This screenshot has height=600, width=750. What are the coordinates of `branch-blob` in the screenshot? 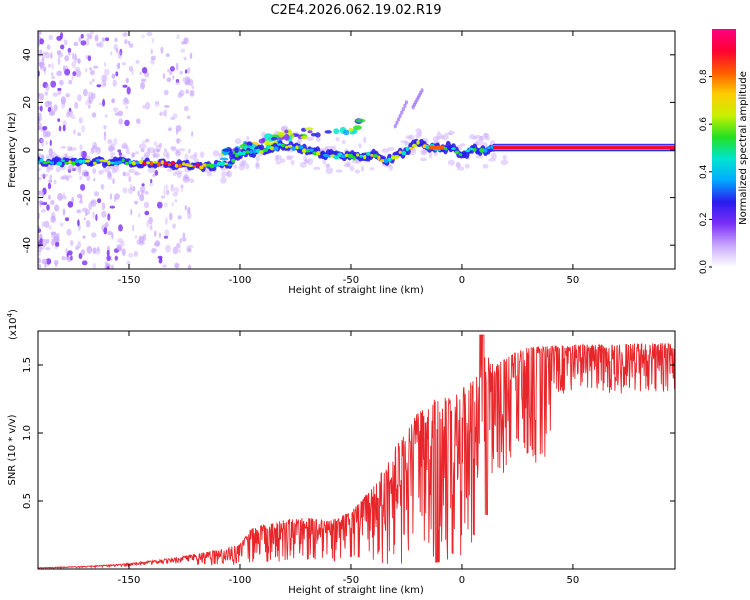 It's located at (317, 135).